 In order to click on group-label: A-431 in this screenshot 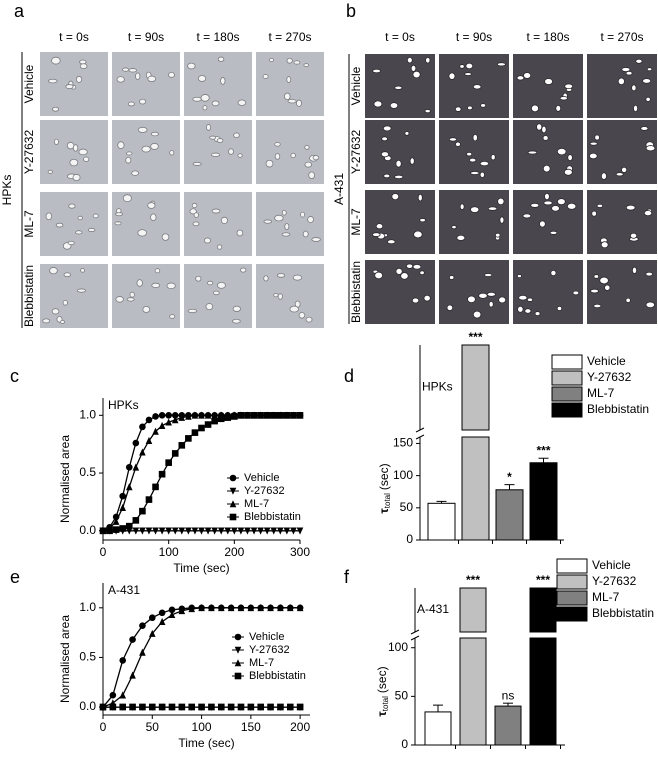, I will do `click(339, 189)`.